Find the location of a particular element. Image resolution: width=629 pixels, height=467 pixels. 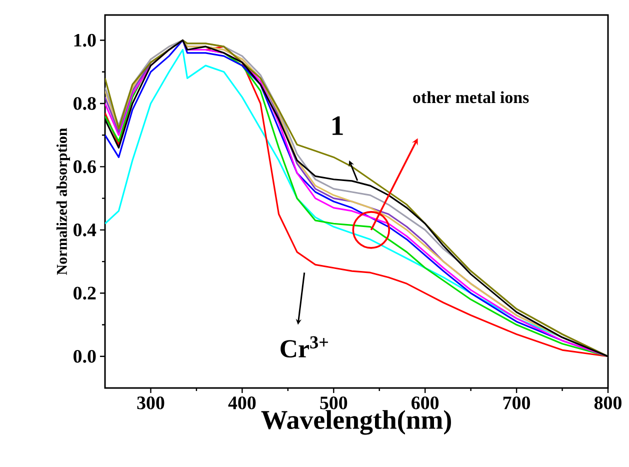

annotation: 1 is located at coordinates (337, 125).